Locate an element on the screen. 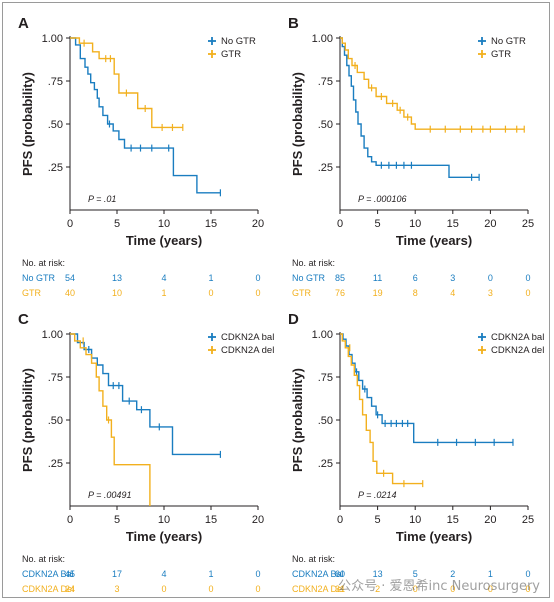  risk-count: 76 is located at coordinates (340, 293).